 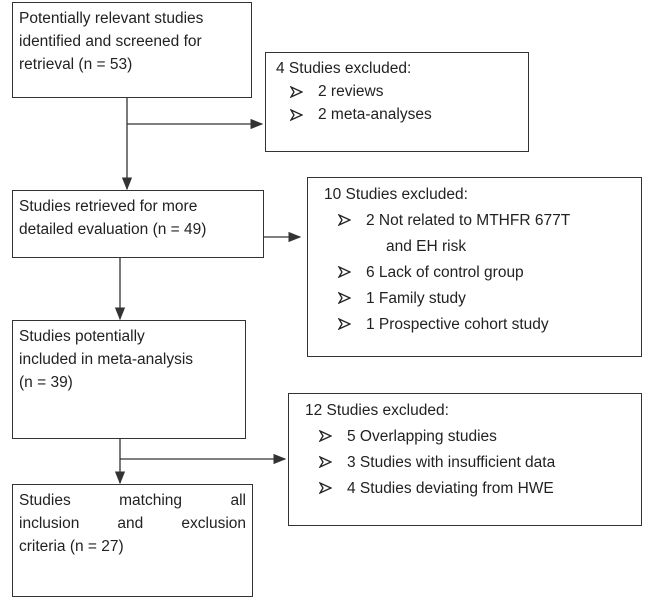 What do you see at coordinates (110, 41) in the screenshot?
I see `box-text: identified and screened for` at bounding box center [110, 41].